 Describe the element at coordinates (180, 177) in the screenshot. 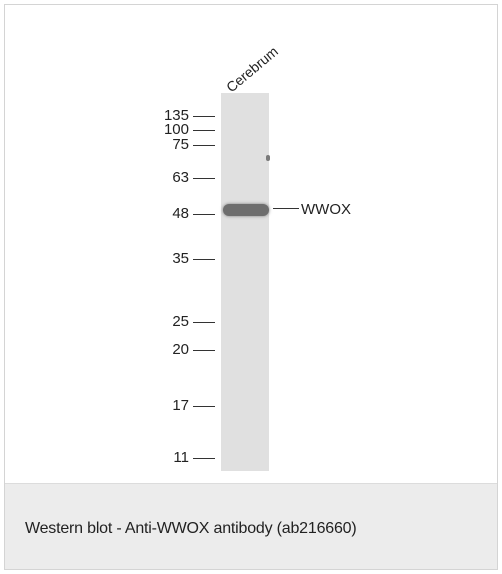

I see `marker-label: 63` at that location.